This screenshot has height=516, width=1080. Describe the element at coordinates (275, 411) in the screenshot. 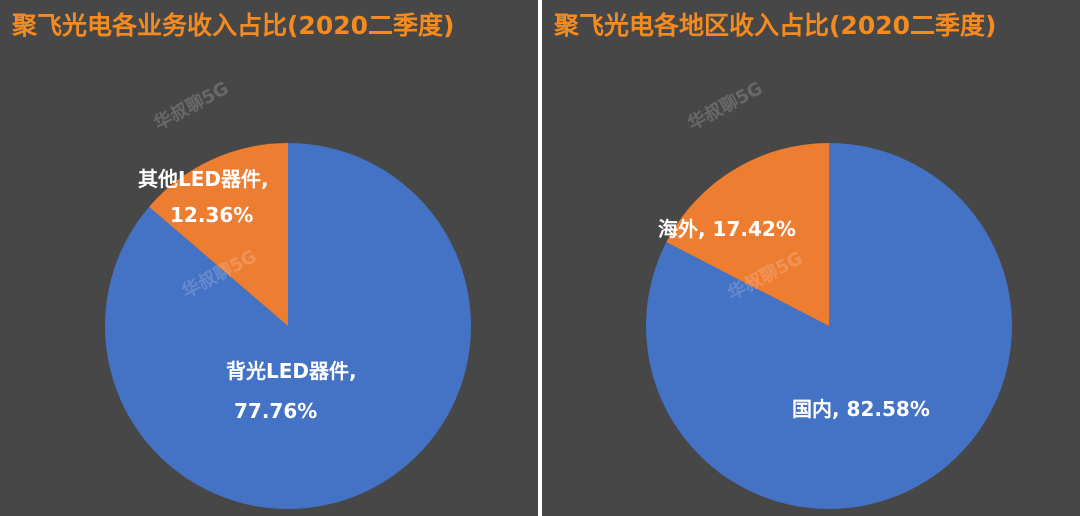

I see `slice-value-backlight-led: 77.76%` at that location.